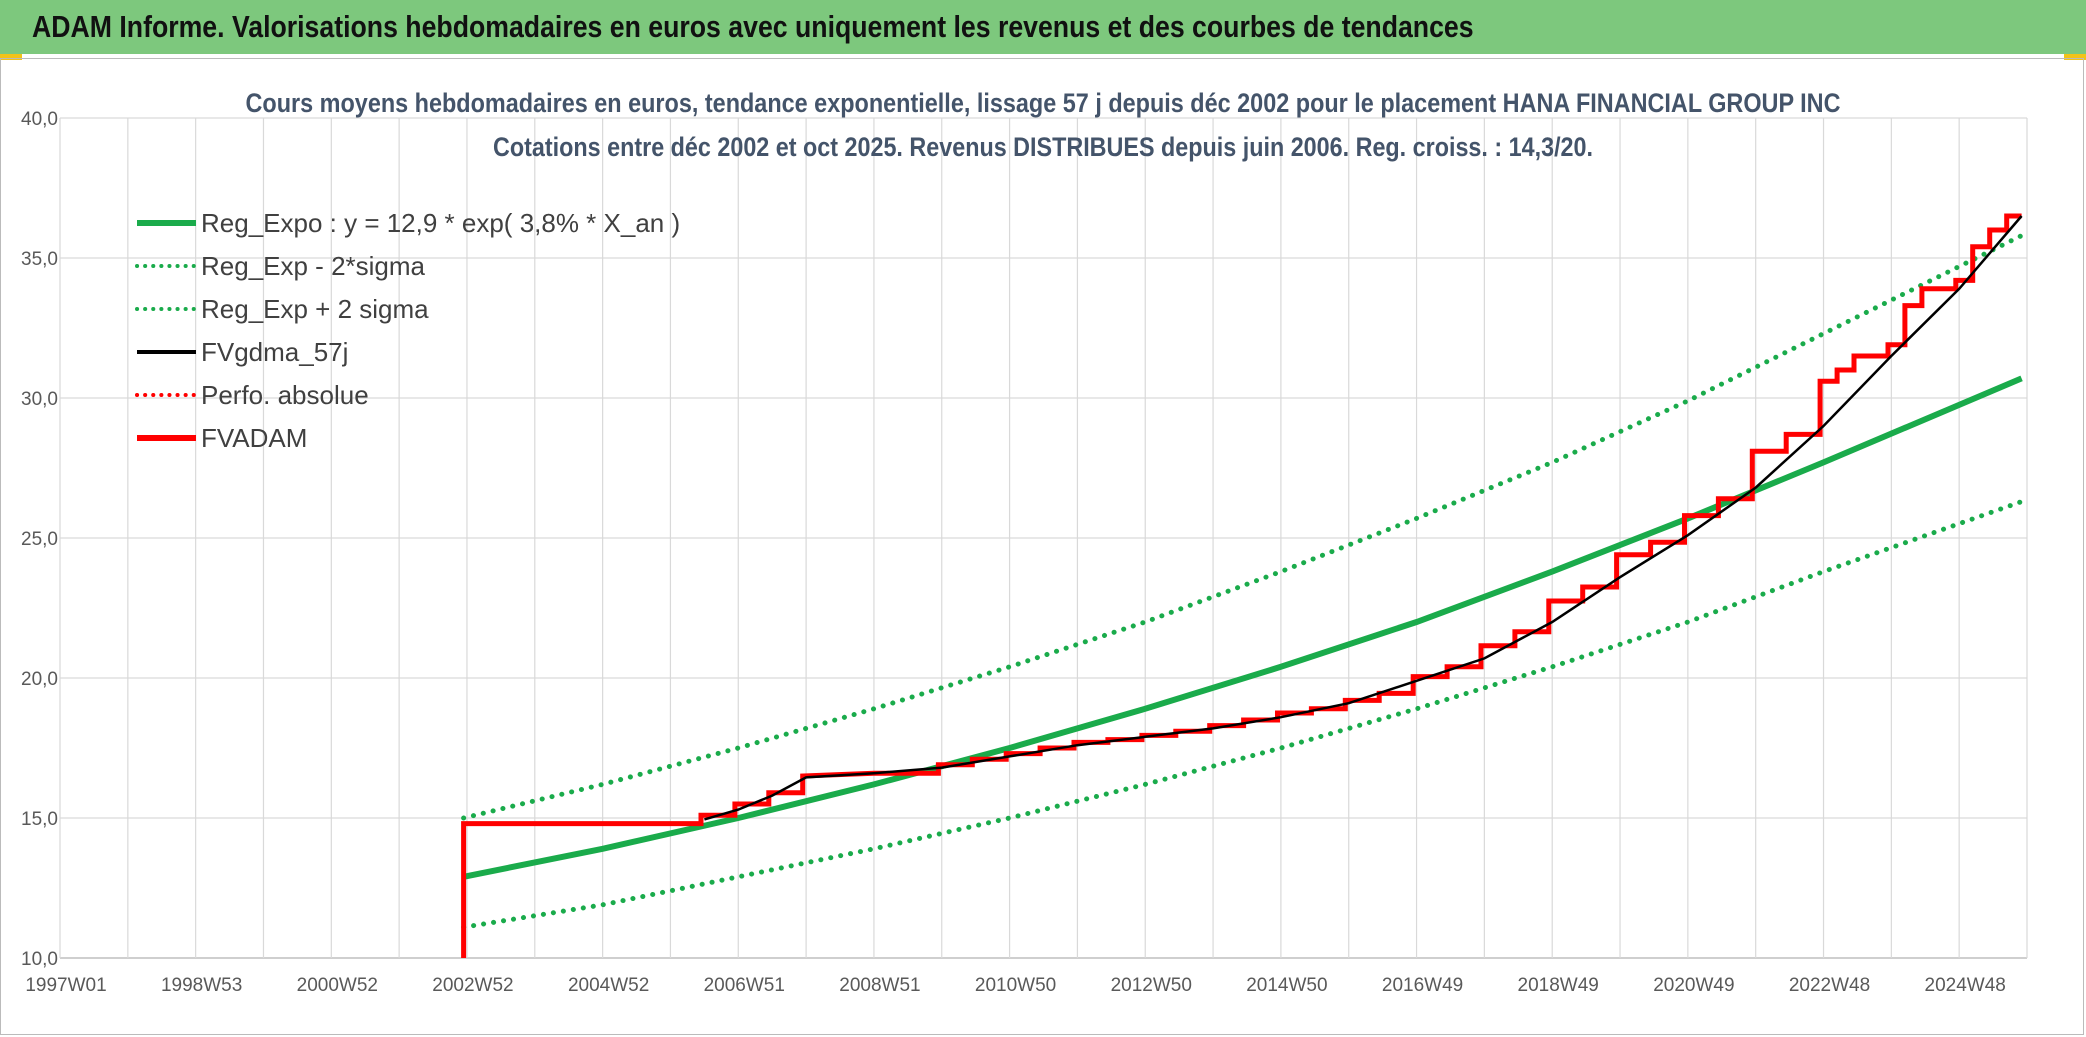  I want to click on x-tick-label: 2020W49, so click(1693, 985).